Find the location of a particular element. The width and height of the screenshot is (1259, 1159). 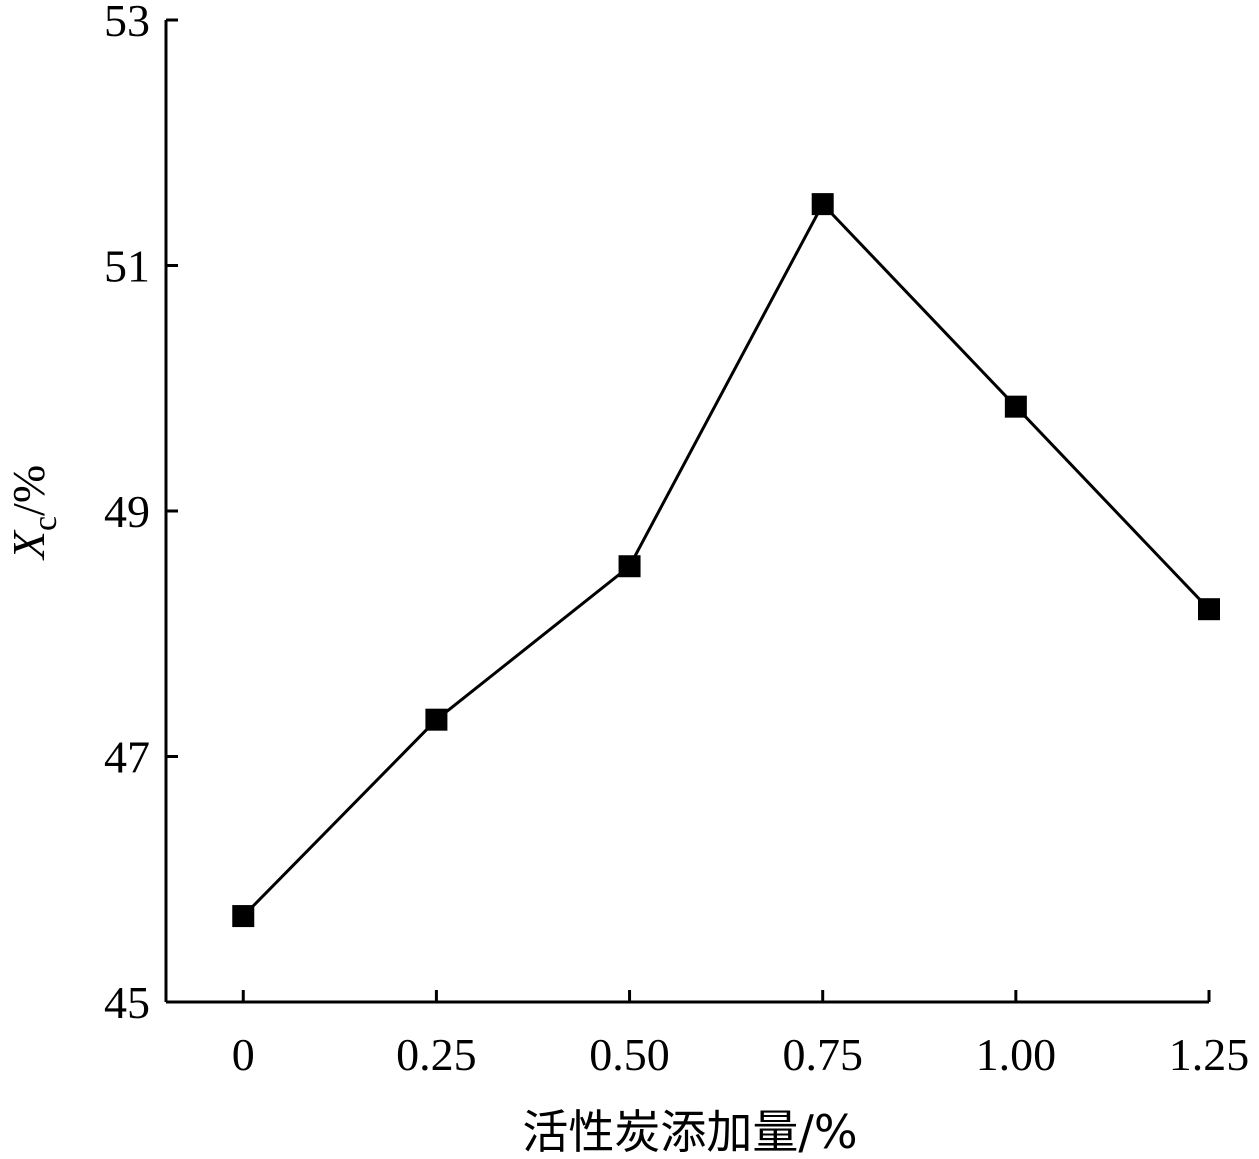

svg-text: Xc/% is located at coordinates (33, 513).